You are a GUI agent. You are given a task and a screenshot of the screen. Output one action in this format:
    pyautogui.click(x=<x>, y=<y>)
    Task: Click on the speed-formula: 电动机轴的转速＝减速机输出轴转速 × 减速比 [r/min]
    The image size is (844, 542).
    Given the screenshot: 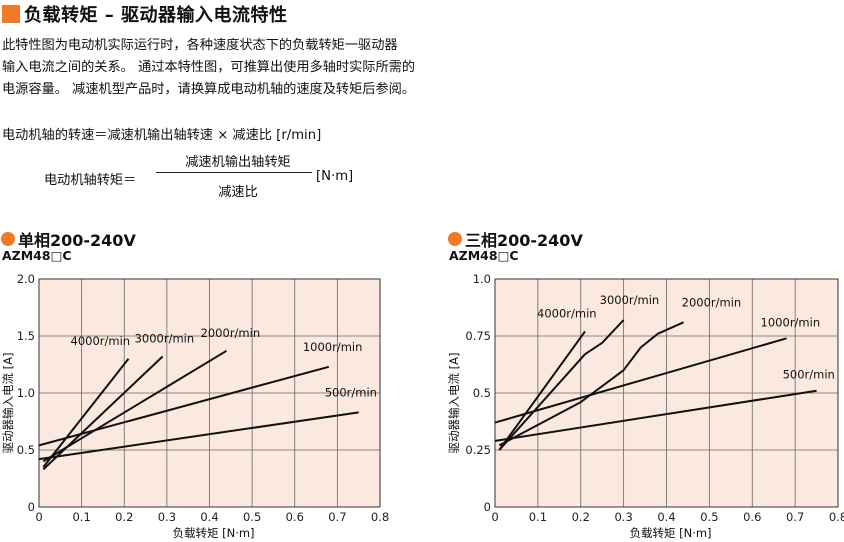 What is the action you would take?
    pyautogui.click(x=162, y=135)
    